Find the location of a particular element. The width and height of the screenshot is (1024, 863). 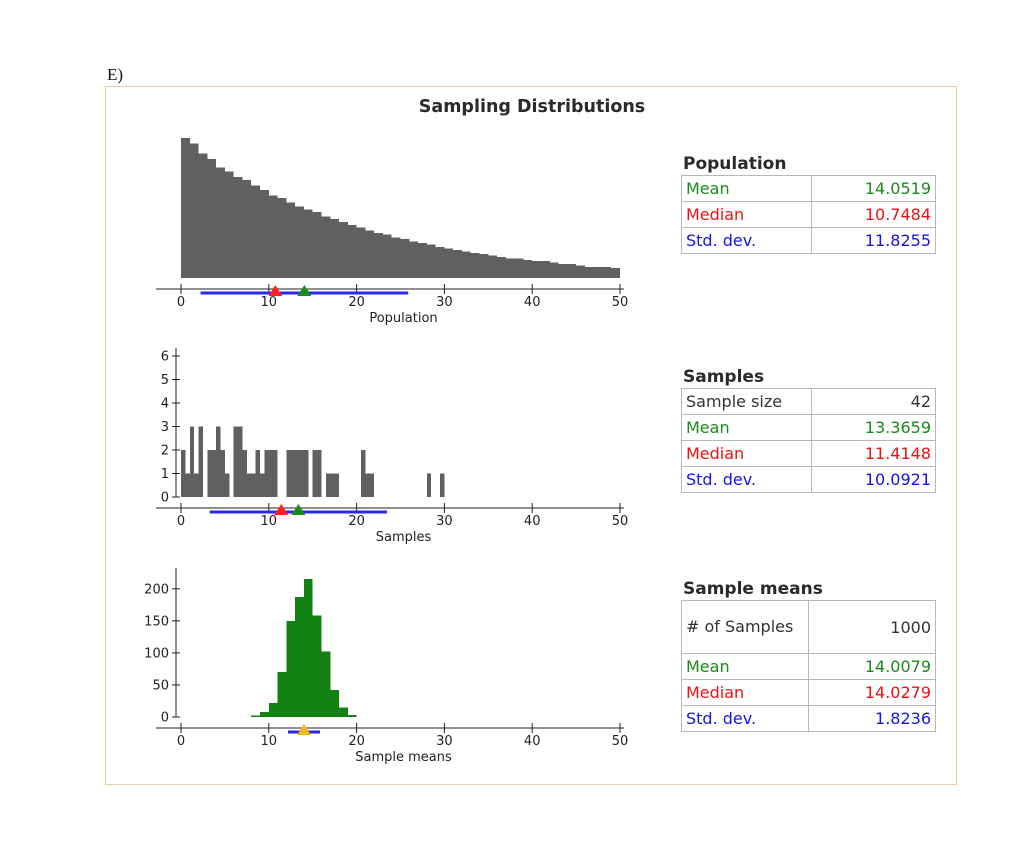

stat-label: Mean is located at coordinates (745, 666).